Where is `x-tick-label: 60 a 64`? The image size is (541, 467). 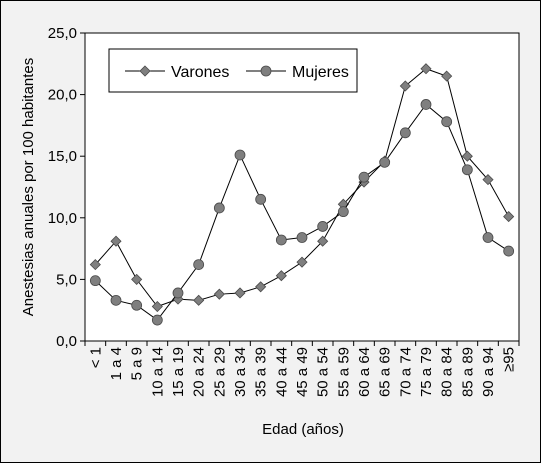 x-tick-label: 60 a 64 is located at coordinates (364, 372).